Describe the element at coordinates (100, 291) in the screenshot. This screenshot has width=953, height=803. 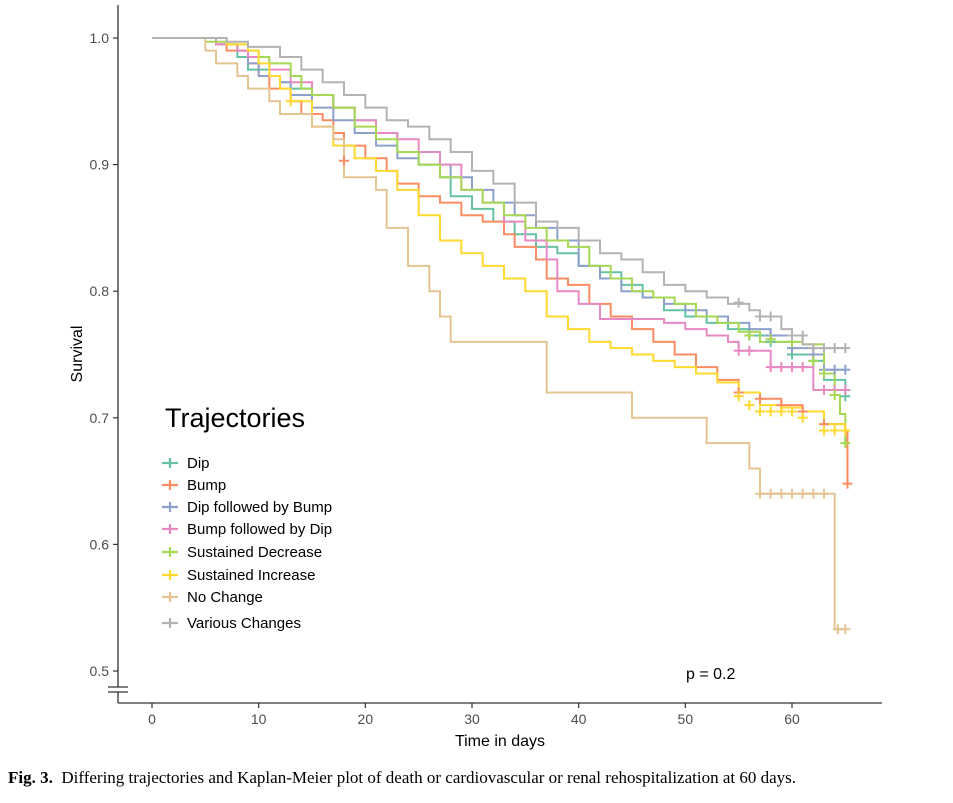
I see `y-tick-label: 0.8` at that location.